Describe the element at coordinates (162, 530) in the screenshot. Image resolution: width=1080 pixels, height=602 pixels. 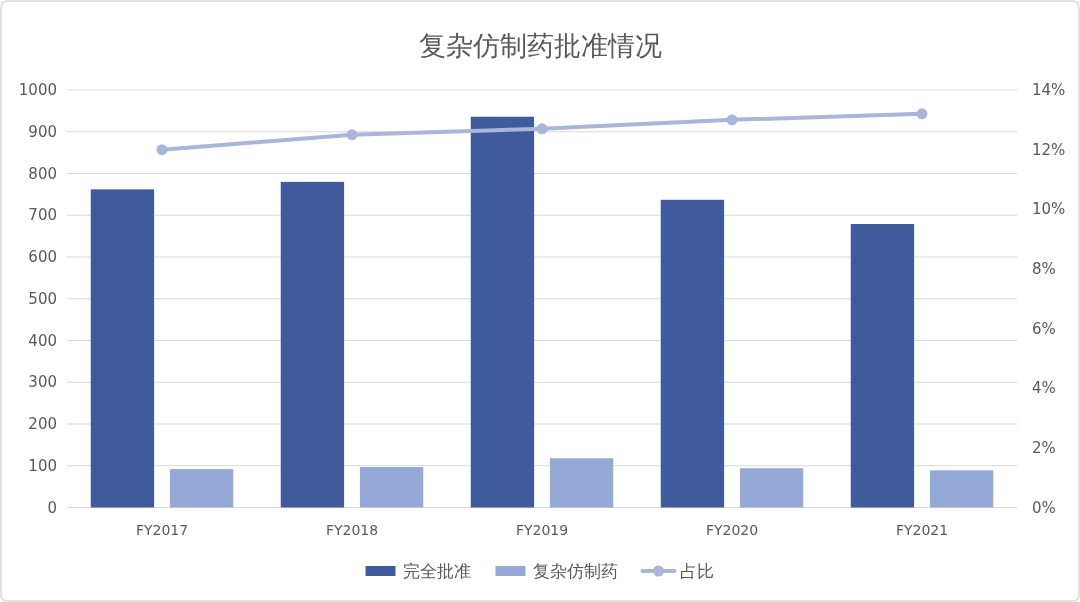
I see `x-tick-label: FY2017` at that location.